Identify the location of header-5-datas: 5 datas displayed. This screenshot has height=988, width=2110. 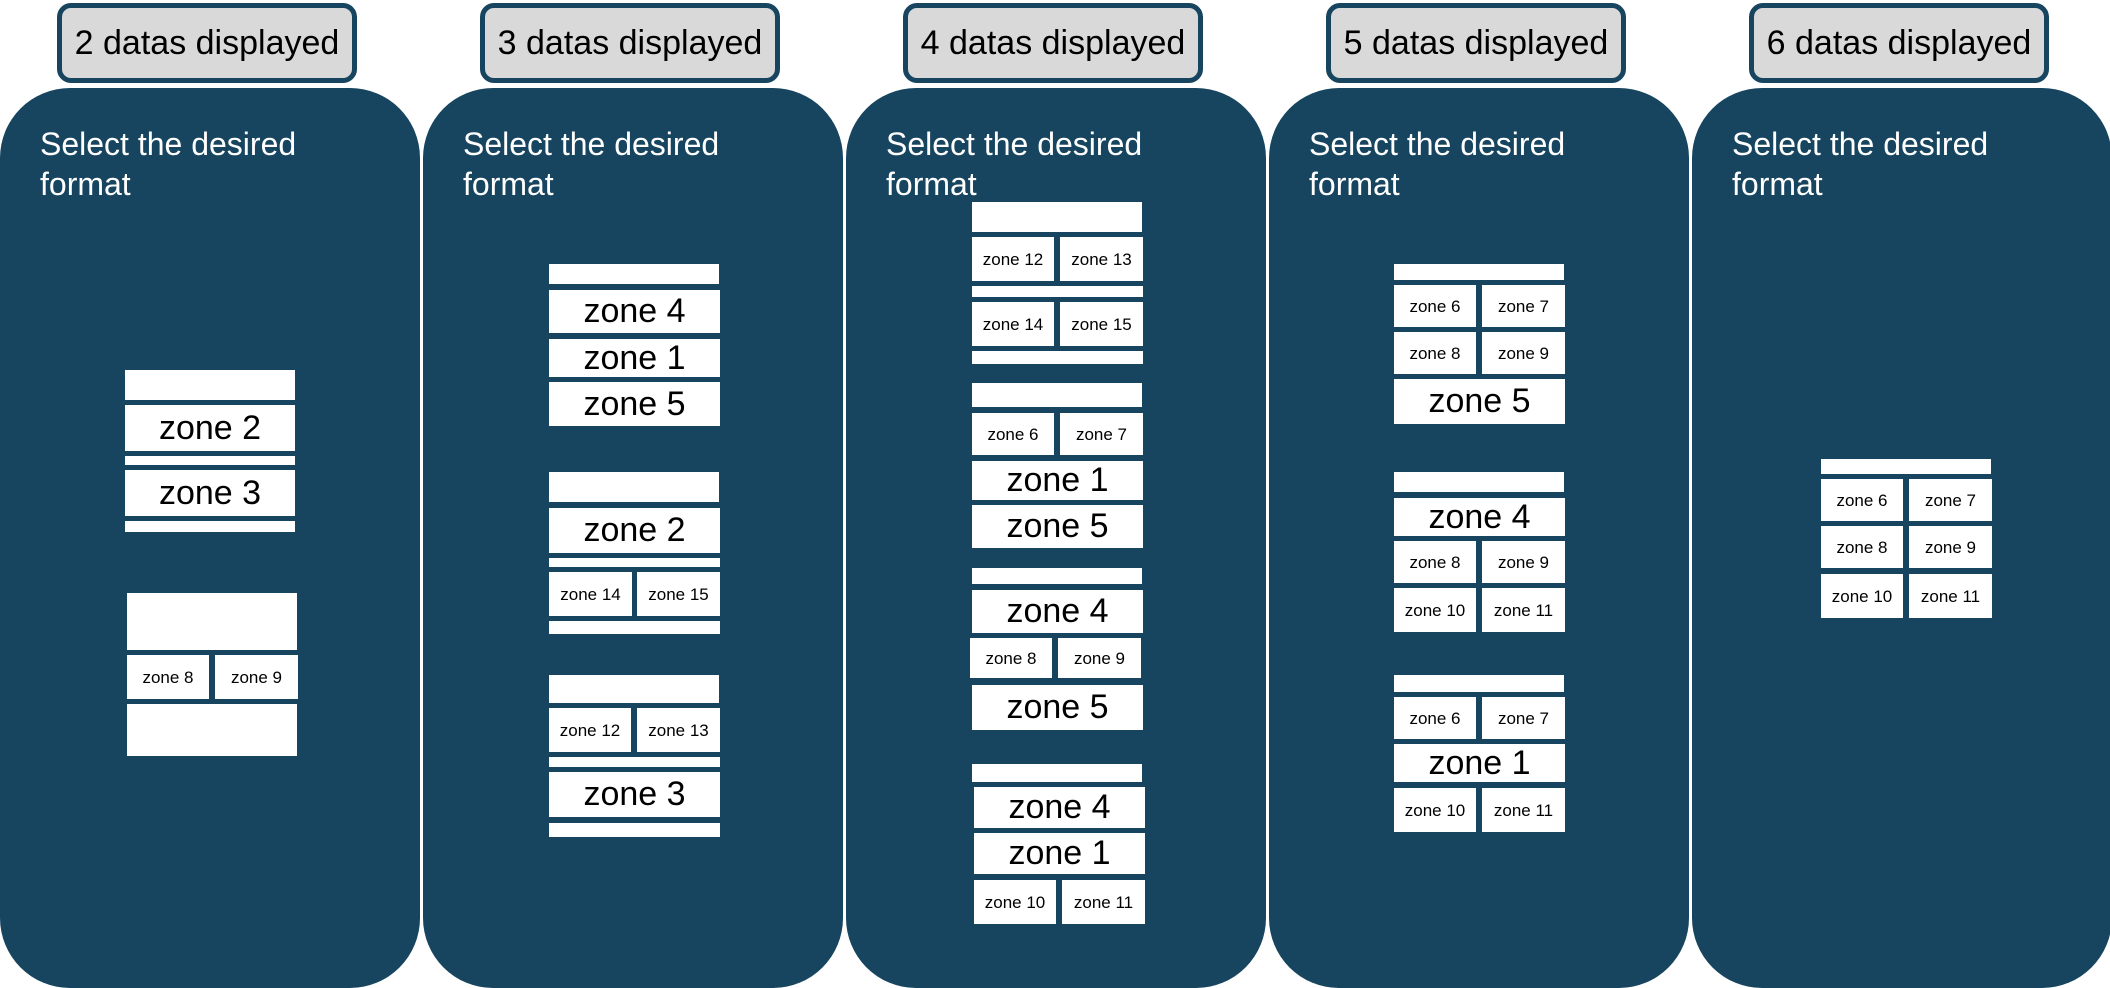
(1476, 43).